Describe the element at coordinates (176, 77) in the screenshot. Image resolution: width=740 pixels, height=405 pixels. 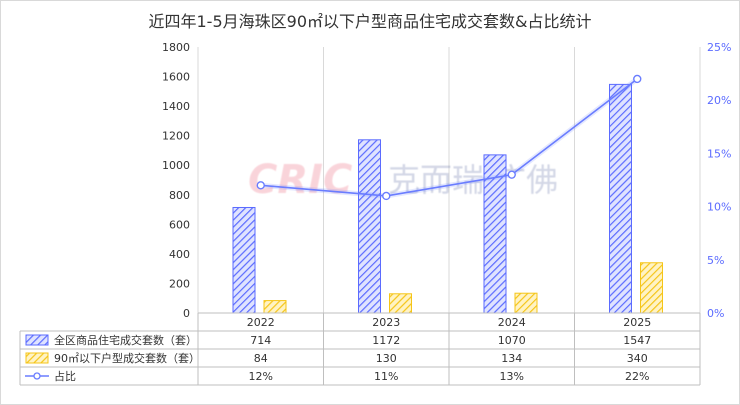
I see `left-axis-tick-label: 1600` at that location.